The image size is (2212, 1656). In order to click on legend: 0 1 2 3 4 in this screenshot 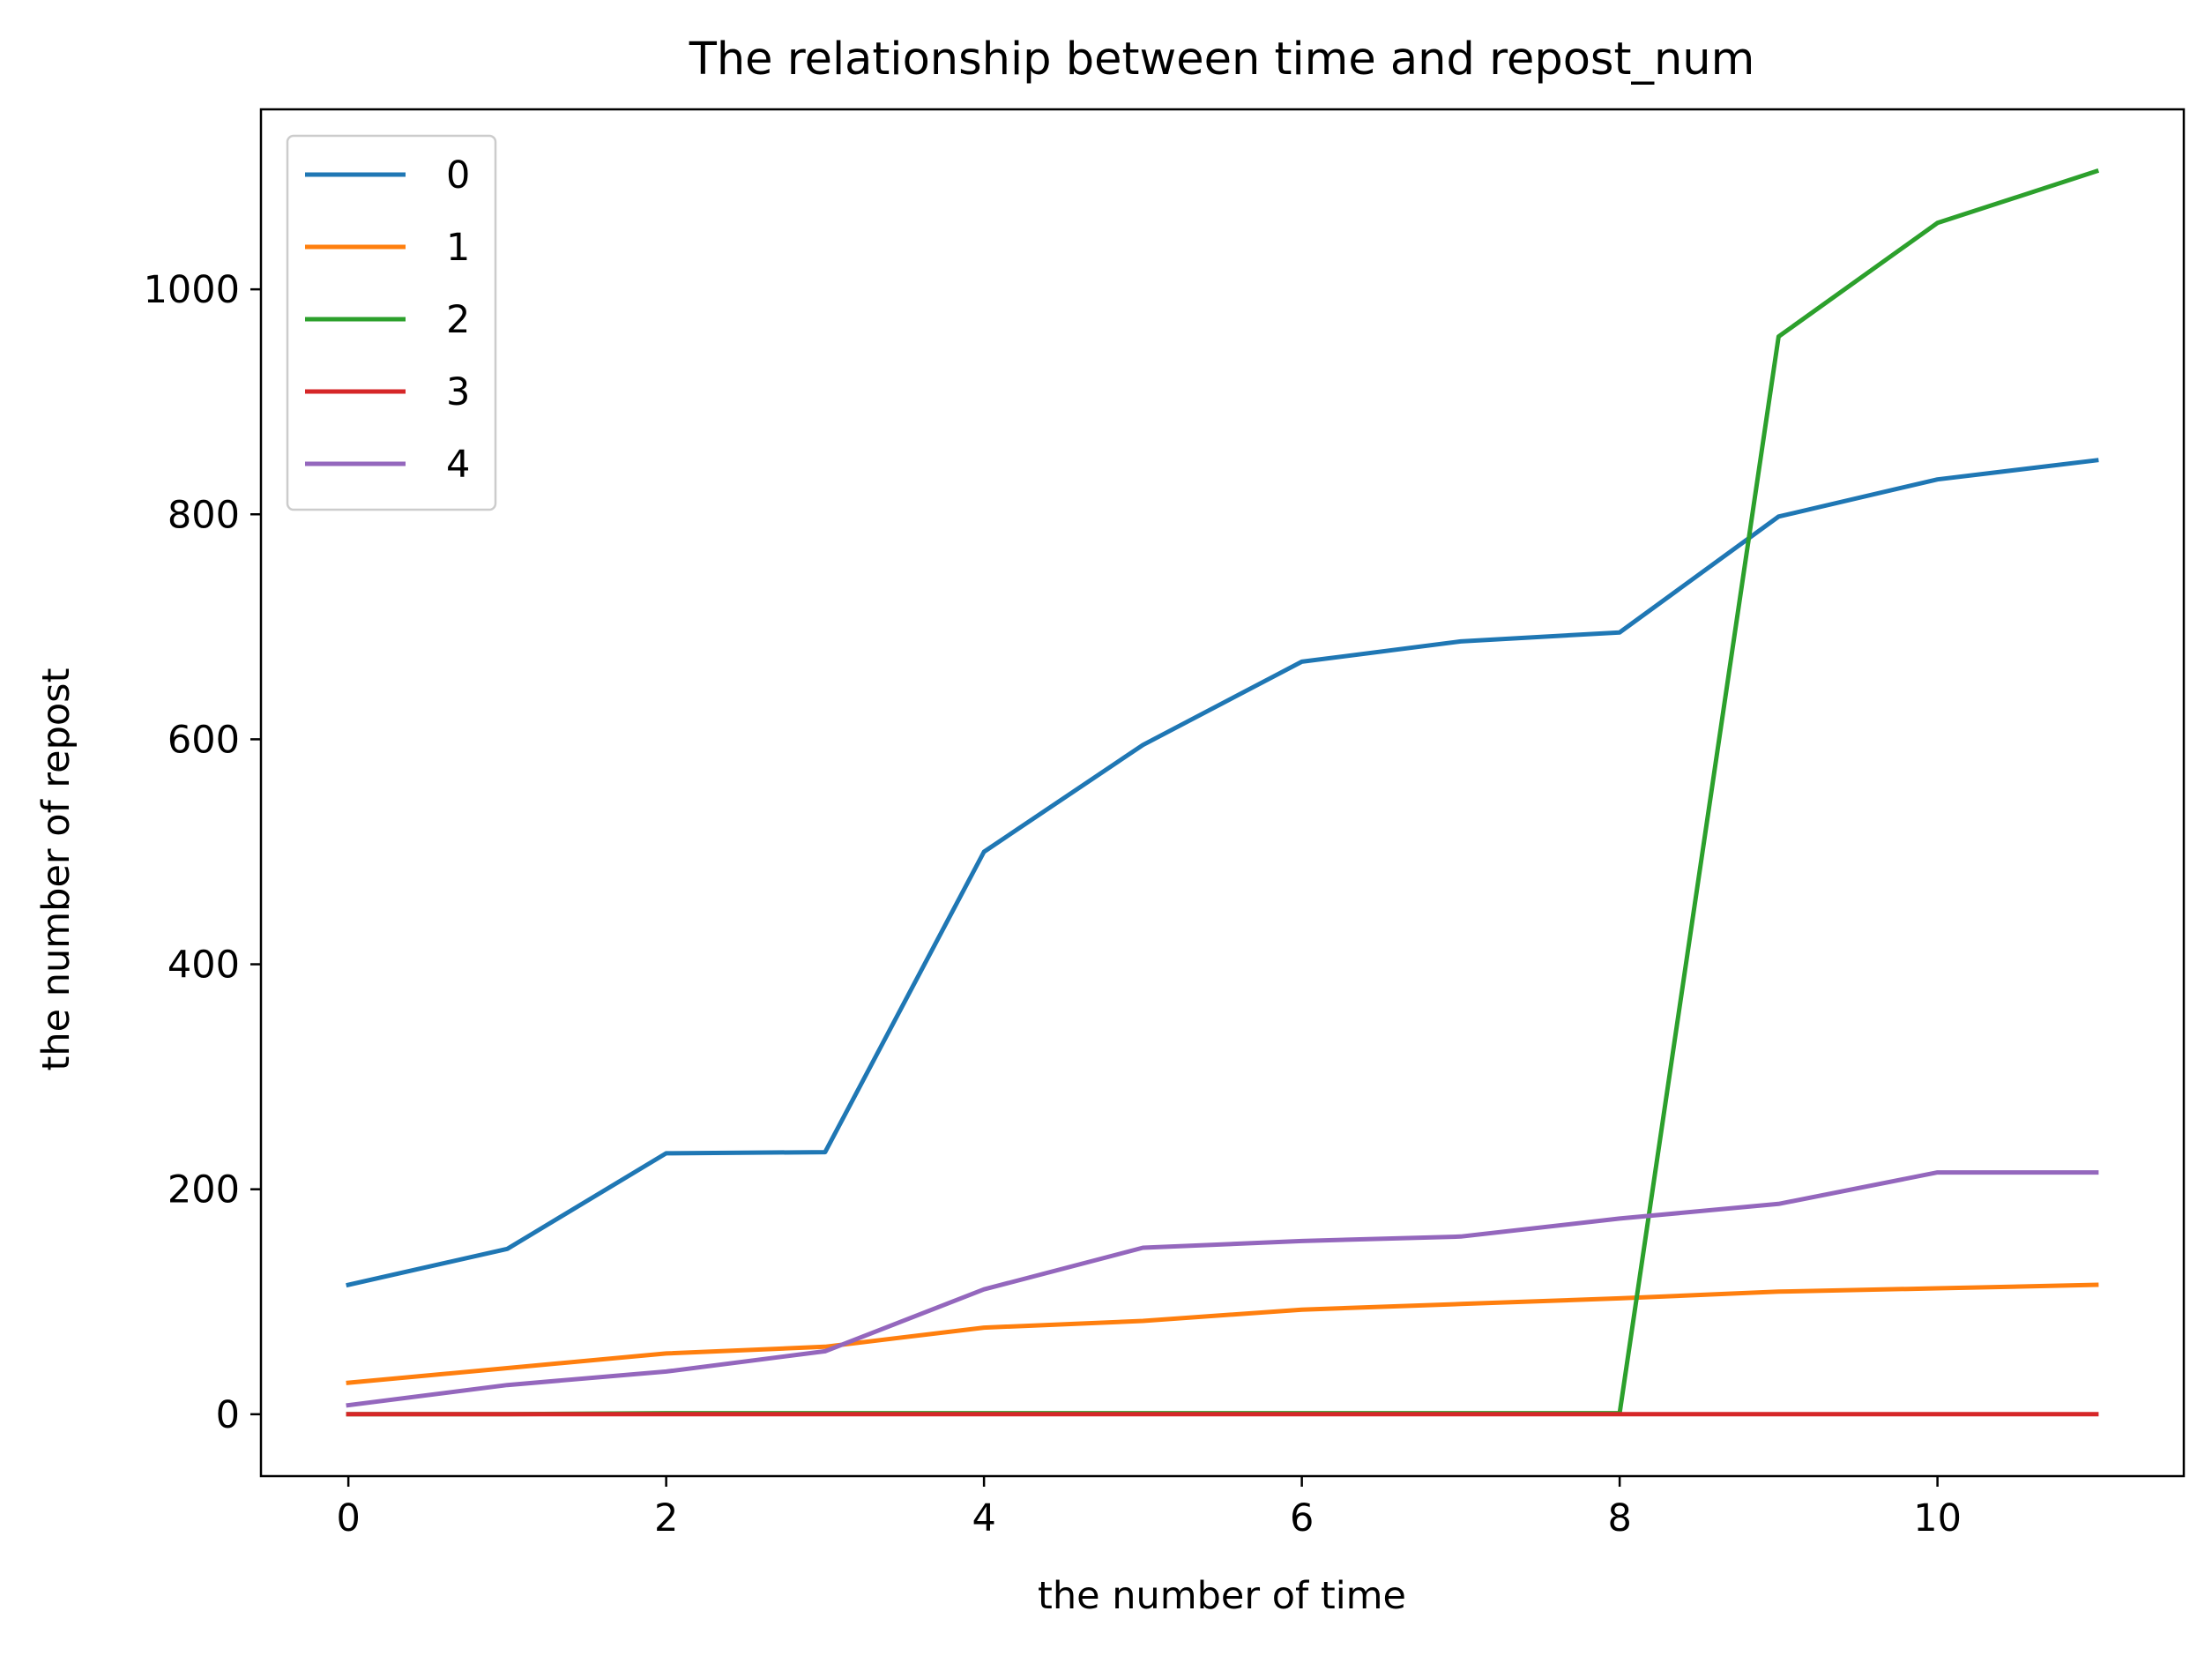, I will do `click(391, 322)`.